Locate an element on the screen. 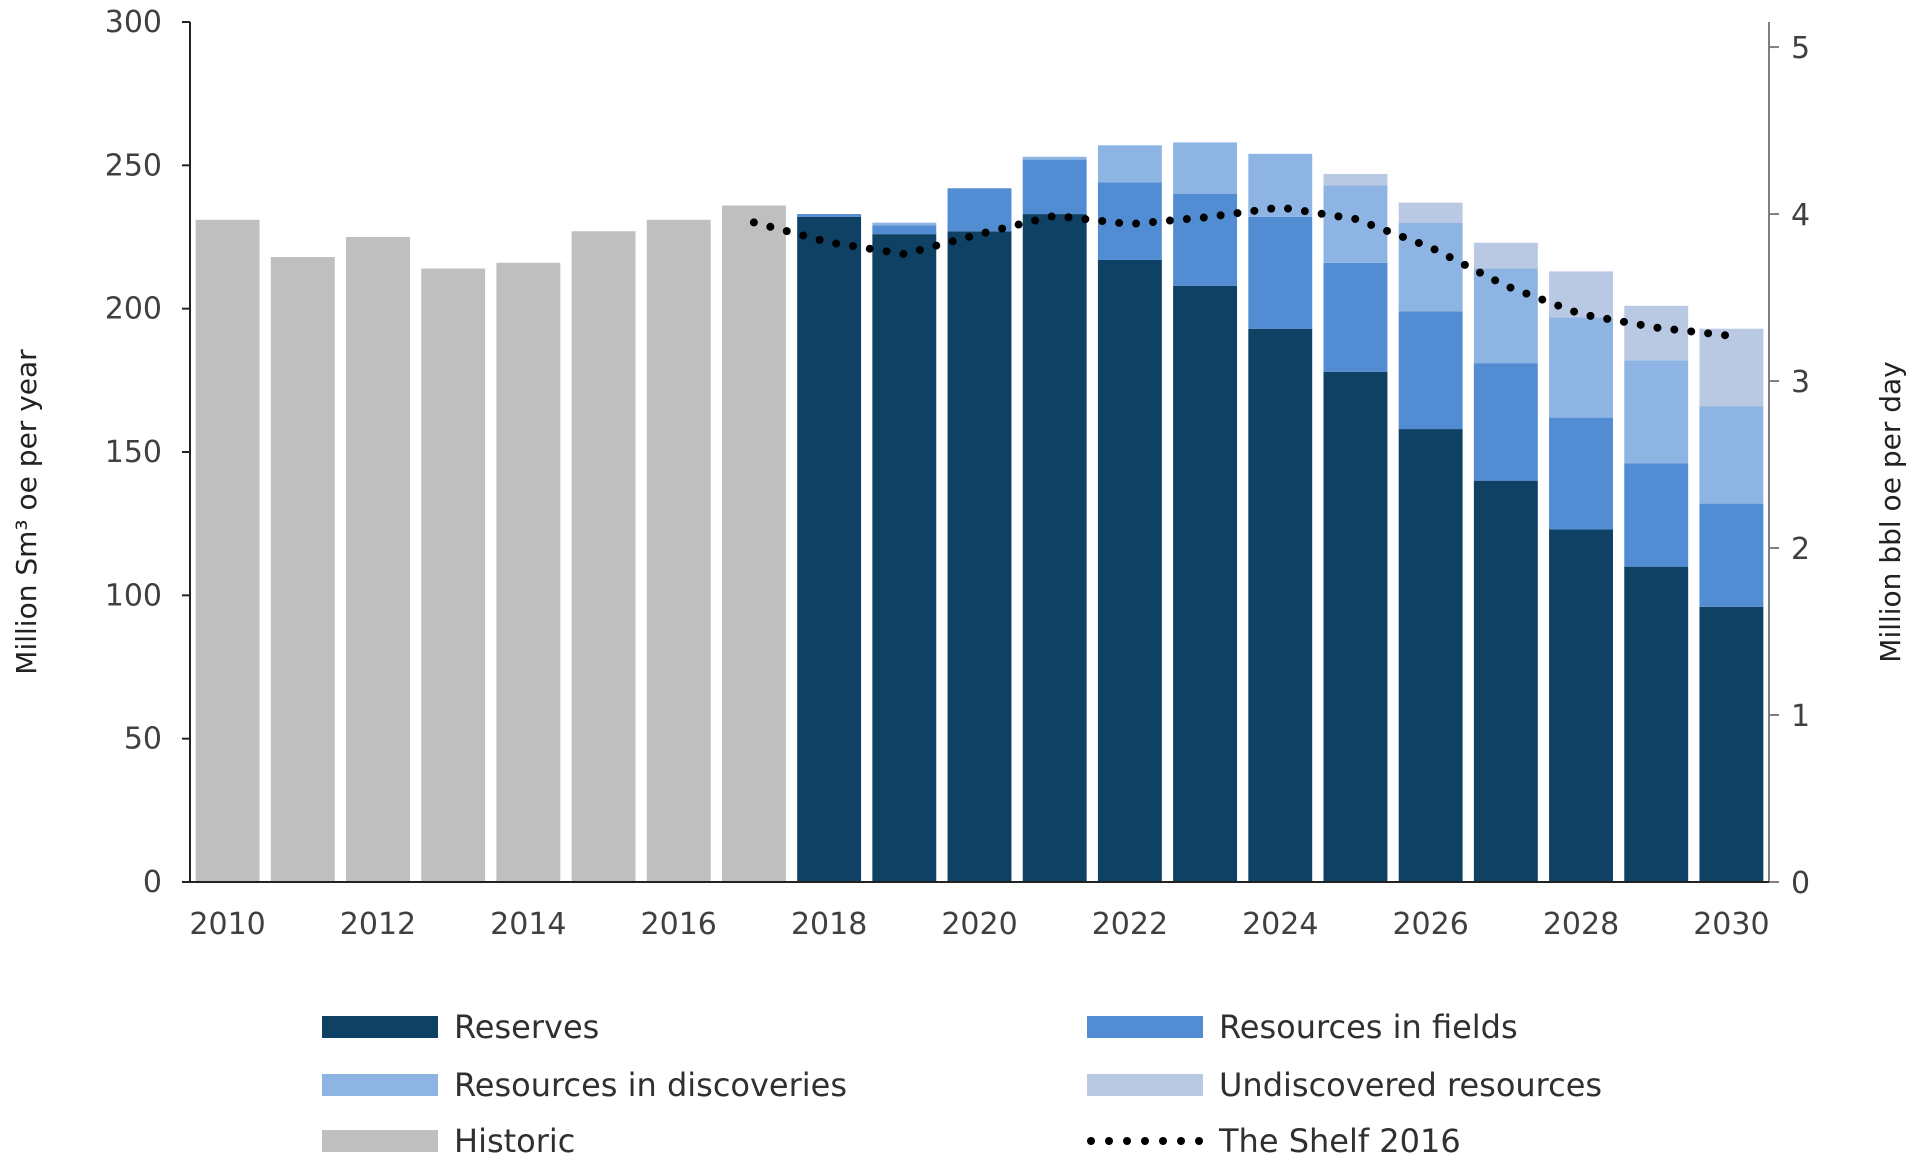 The height and width of the screenshot is (1164, 1920). x-tick-label: 2010 is located at coordinates (227, 924).